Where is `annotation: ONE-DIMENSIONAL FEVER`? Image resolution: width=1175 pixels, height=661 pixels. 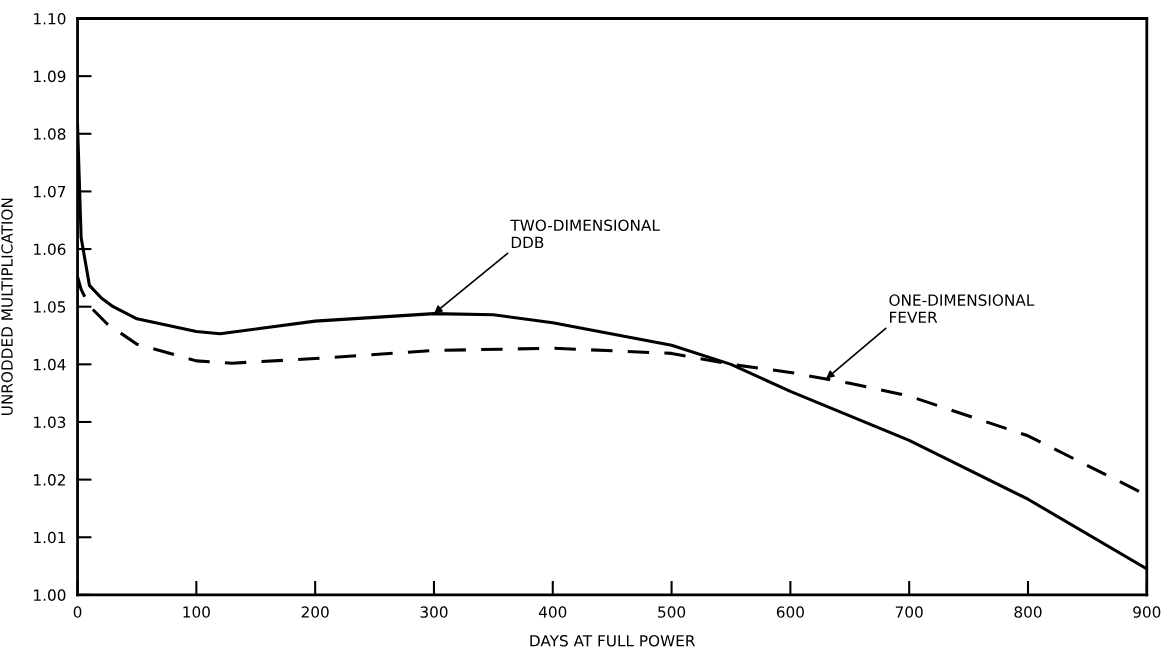 annotation: ONE-DIMENSIONAL FEVER is located at coordinates (962, 308).